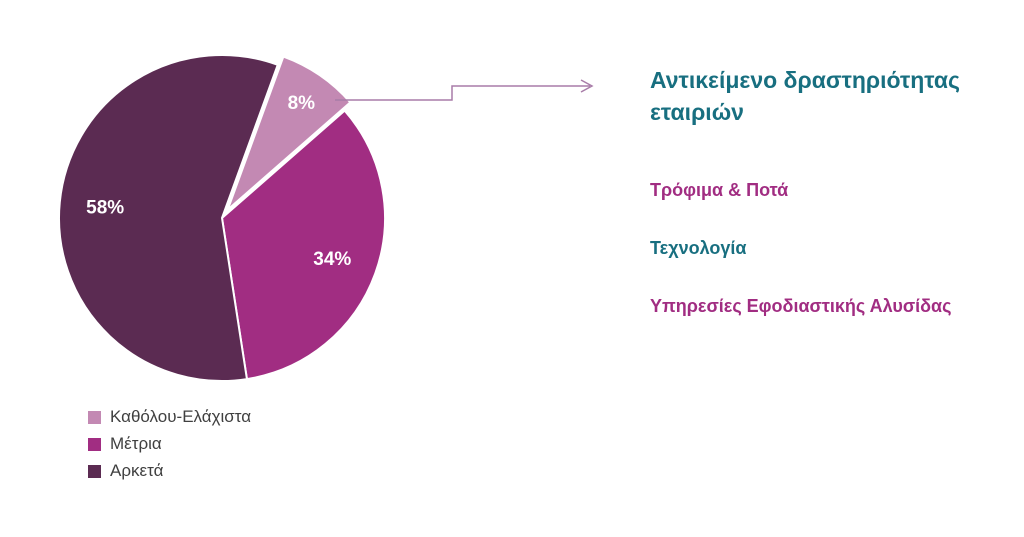  I want to click on callout-item-technology: Τεχνολογία, so click(698, 248).